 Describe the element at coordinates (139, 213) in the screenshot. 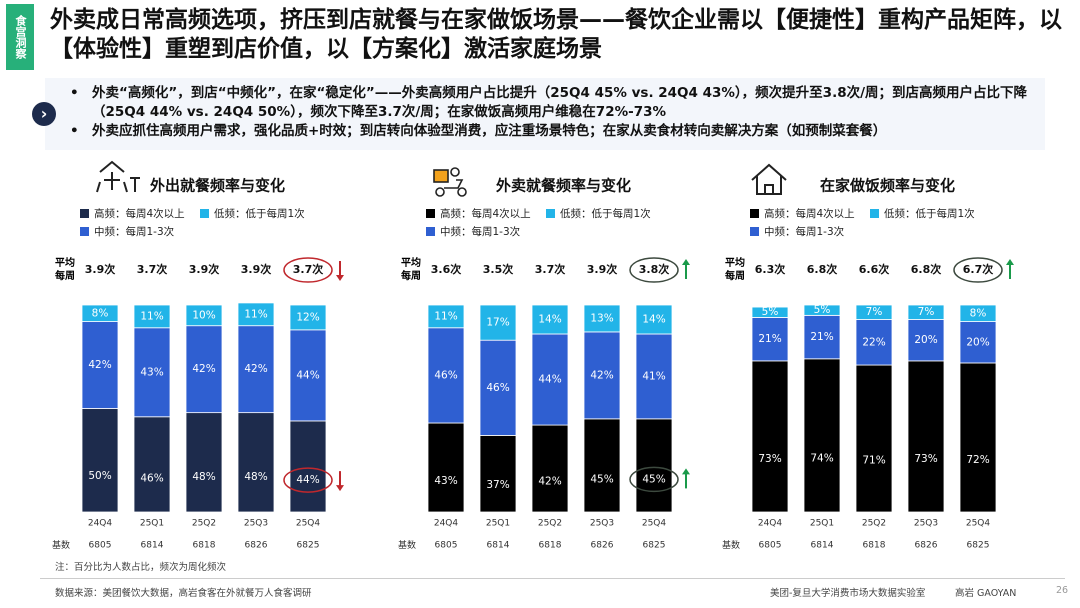

I see `legend-label: 高频：每周4次以上` at that location.